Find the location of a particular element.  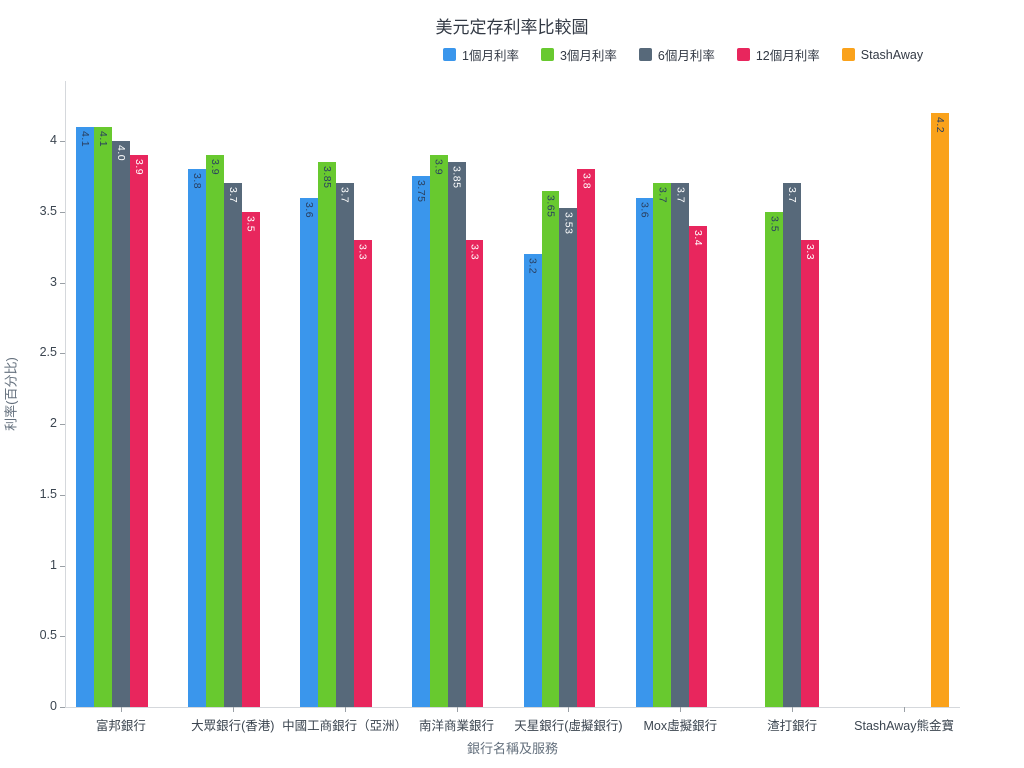

y-tick-label: 4 is located at coordinates (53, 140).